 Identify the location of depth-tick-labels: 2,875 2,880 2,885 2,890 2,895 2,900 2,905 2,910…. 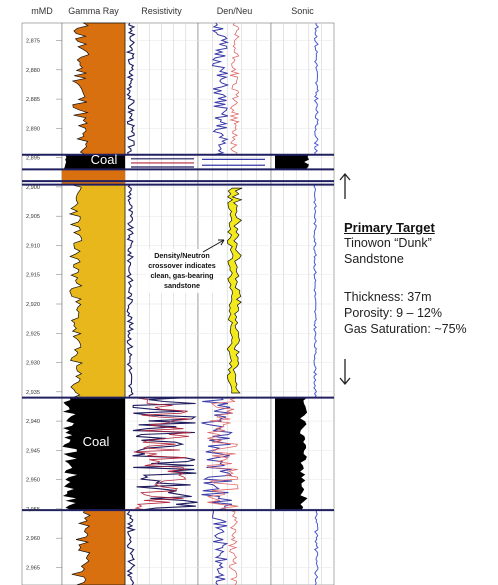
(44, 305).